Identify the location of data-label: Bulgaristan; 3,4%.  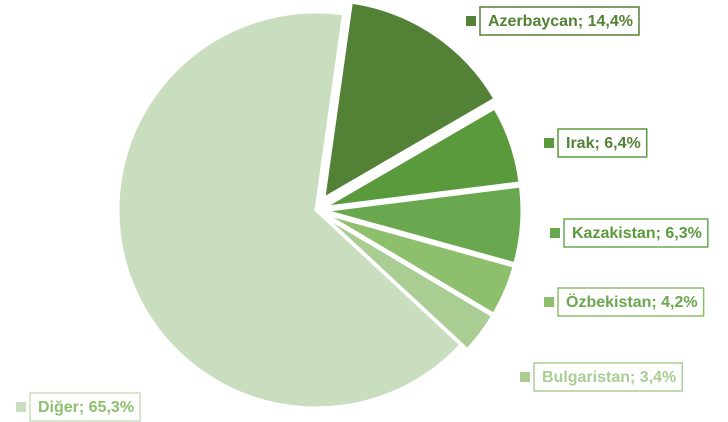
(609, 377).